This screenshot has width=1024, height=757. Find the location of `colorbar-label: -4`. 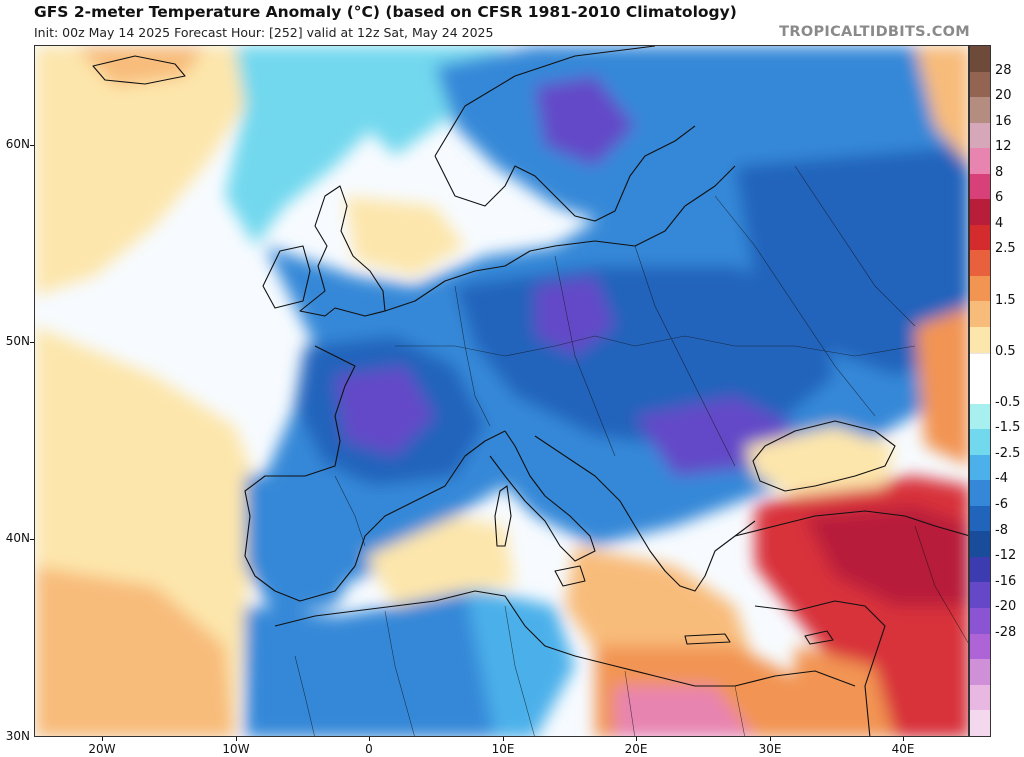

colorbar-label: -4 is located at coordinates (1001, 479).